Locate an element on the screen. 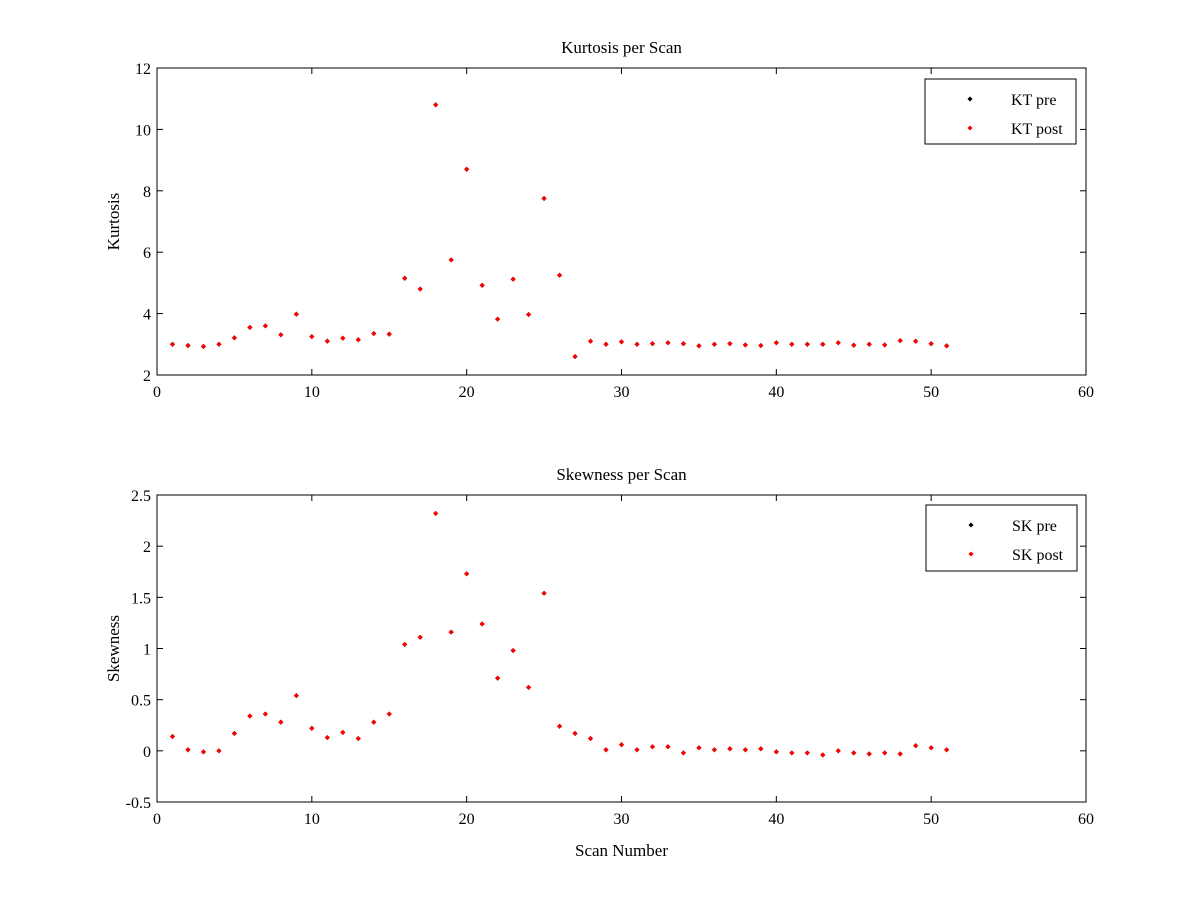  y-axis-label: Kurtosis is located at coordinates (113, 222).